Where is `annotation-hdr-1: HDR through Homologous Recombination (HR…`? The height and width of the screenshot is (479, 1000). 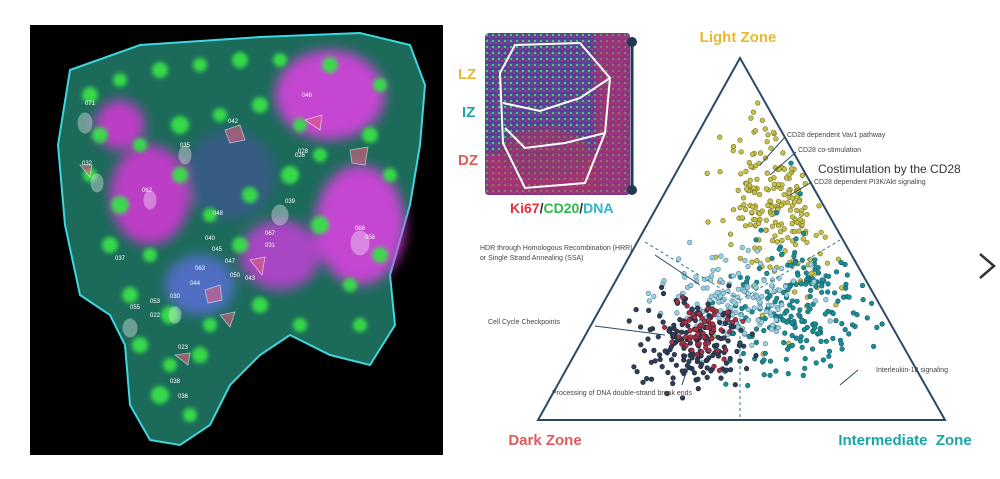
annotation-hdr-1: HDR through Homologous Recombination (HR… is located at coordinates (556, 248).